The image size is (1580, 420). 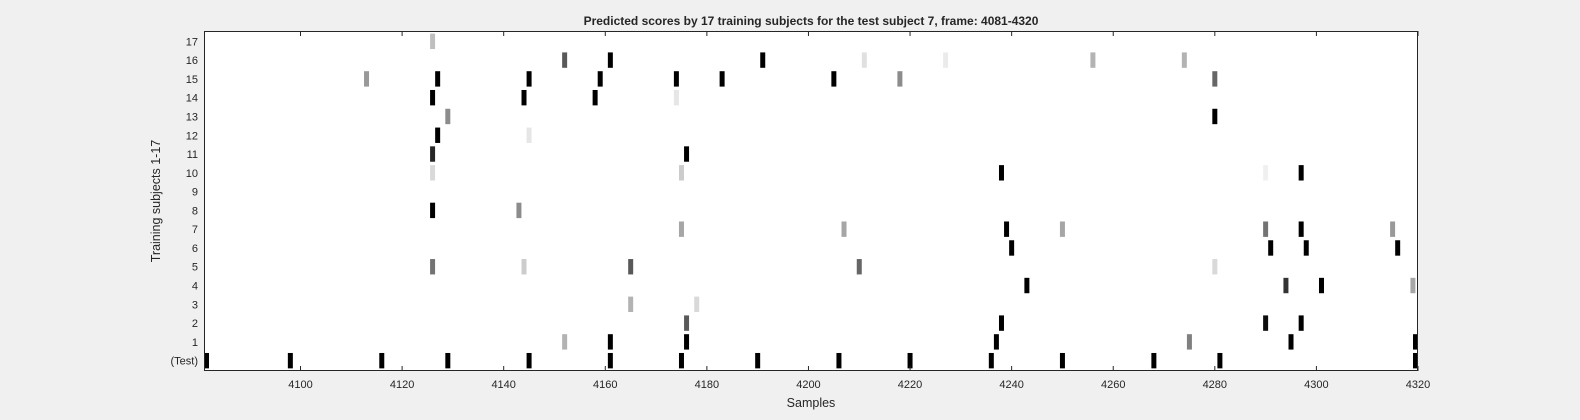 What do you see at coordinates (192, 61) in the screenshot?
I see `y-tick-label: 16` at bounding box center [192, 61].